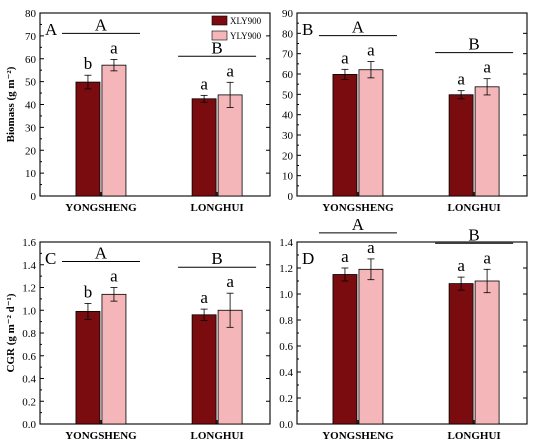 This screenshot has width=550, height=448. Describe the element at coordinates (236, 28) in the screenshot. I see `legend: XLY900 YLY900` at that location.